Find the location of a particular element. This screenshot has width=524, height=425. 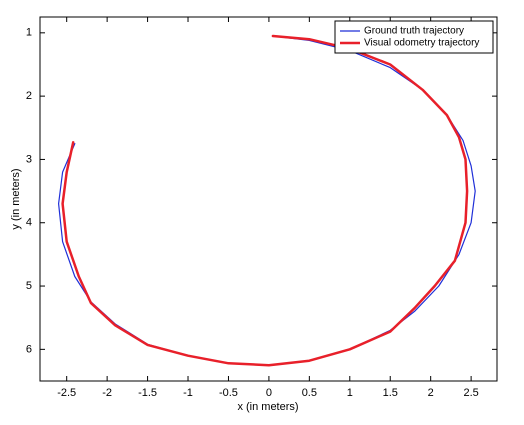

legend-box is located at coordinates (414, 37).